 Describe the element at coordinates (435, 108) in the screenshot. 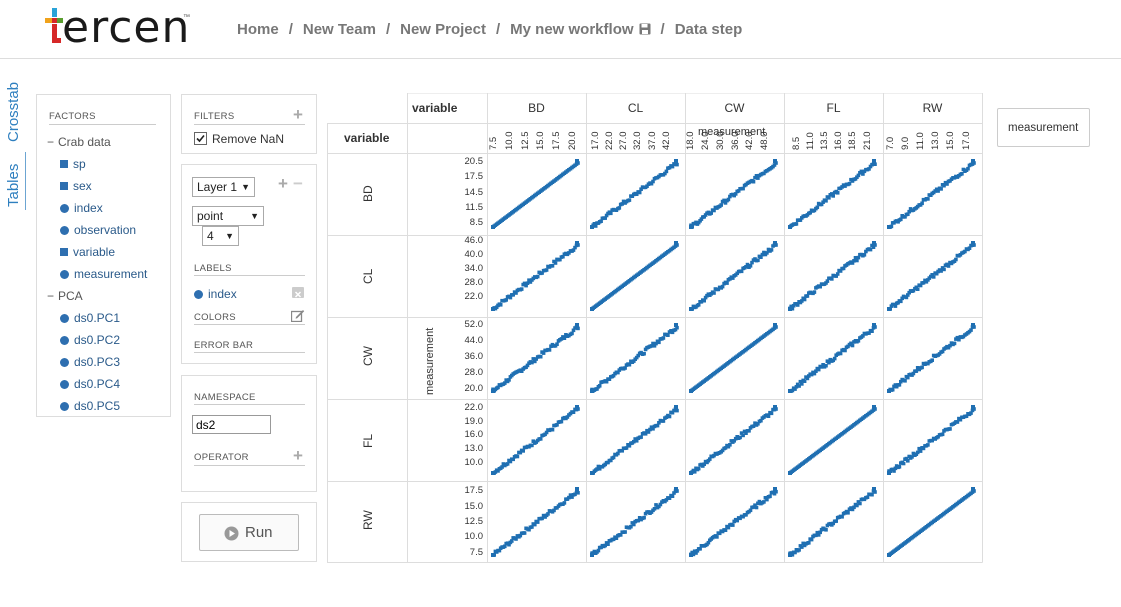

I see `column-factor-header: variable` at that location.